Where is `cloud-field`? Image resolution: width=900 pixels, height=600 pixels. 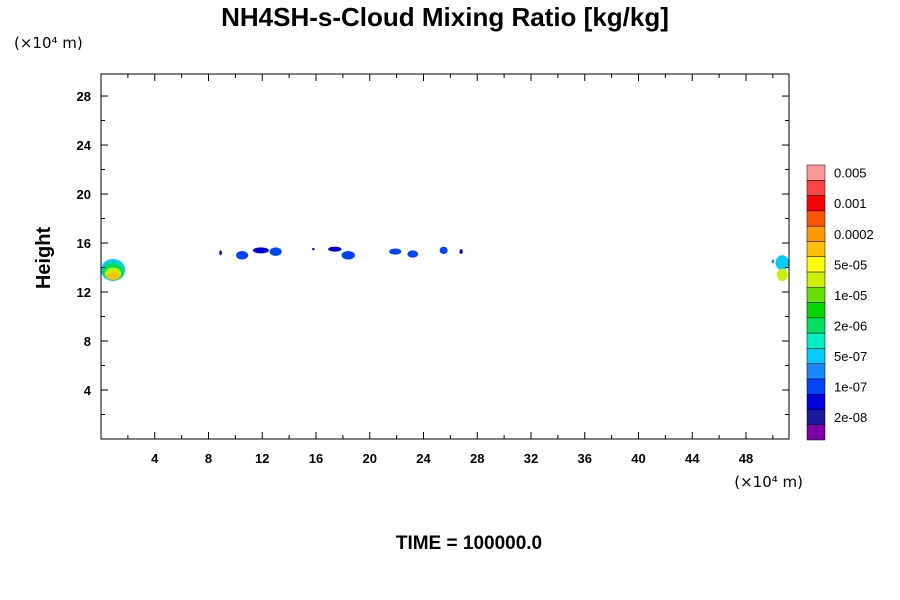 cloud-field is located at coordinates (445, 263).